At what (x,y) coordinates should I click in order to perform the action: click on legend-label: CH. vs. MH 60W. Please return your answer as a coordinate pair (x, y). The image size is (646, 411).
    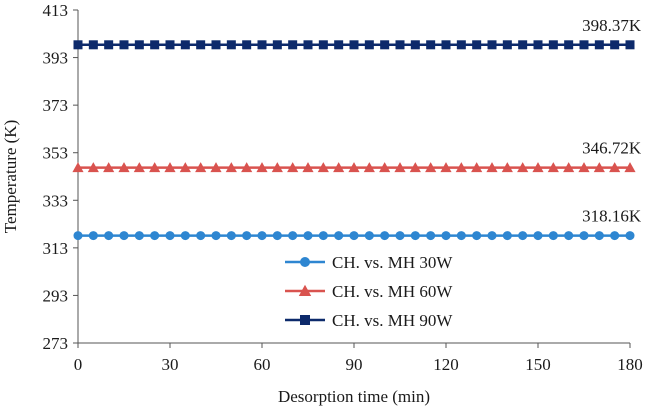
    Looking at the image, I should click on (392, 291).